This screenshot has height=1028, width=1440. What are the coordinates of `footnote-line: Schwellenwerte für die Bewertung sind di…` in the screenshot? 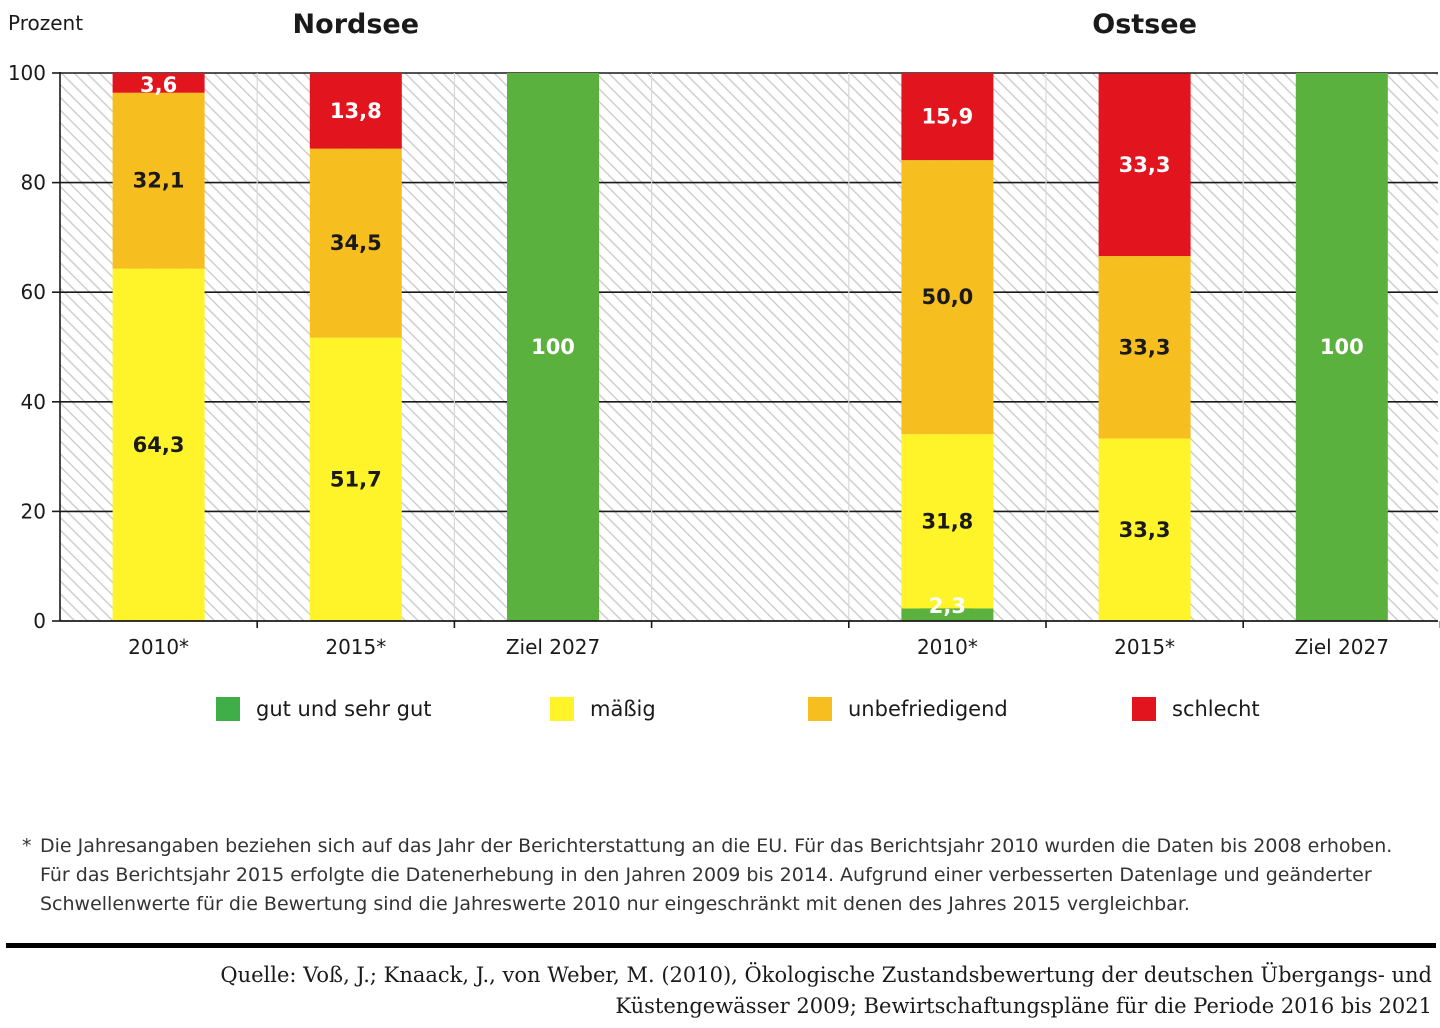 It's located at (615, 904).